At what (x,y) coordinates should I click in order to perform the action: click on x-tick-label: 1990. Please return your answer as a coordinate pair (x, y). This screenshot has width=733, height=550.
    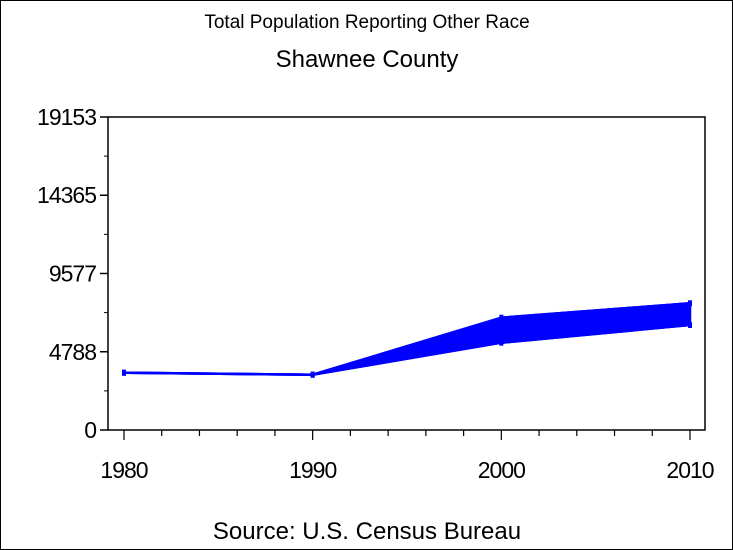
    Looking at the image, I should click on (312, 470).